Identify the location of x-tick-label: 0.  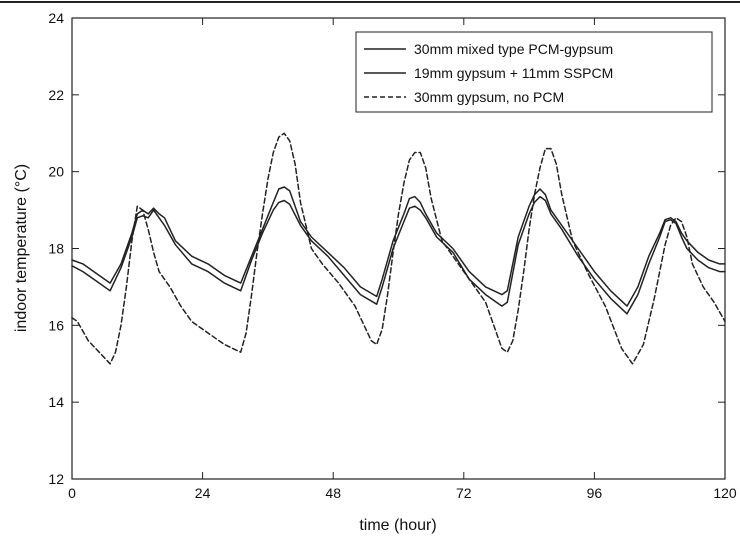
(72, 493).